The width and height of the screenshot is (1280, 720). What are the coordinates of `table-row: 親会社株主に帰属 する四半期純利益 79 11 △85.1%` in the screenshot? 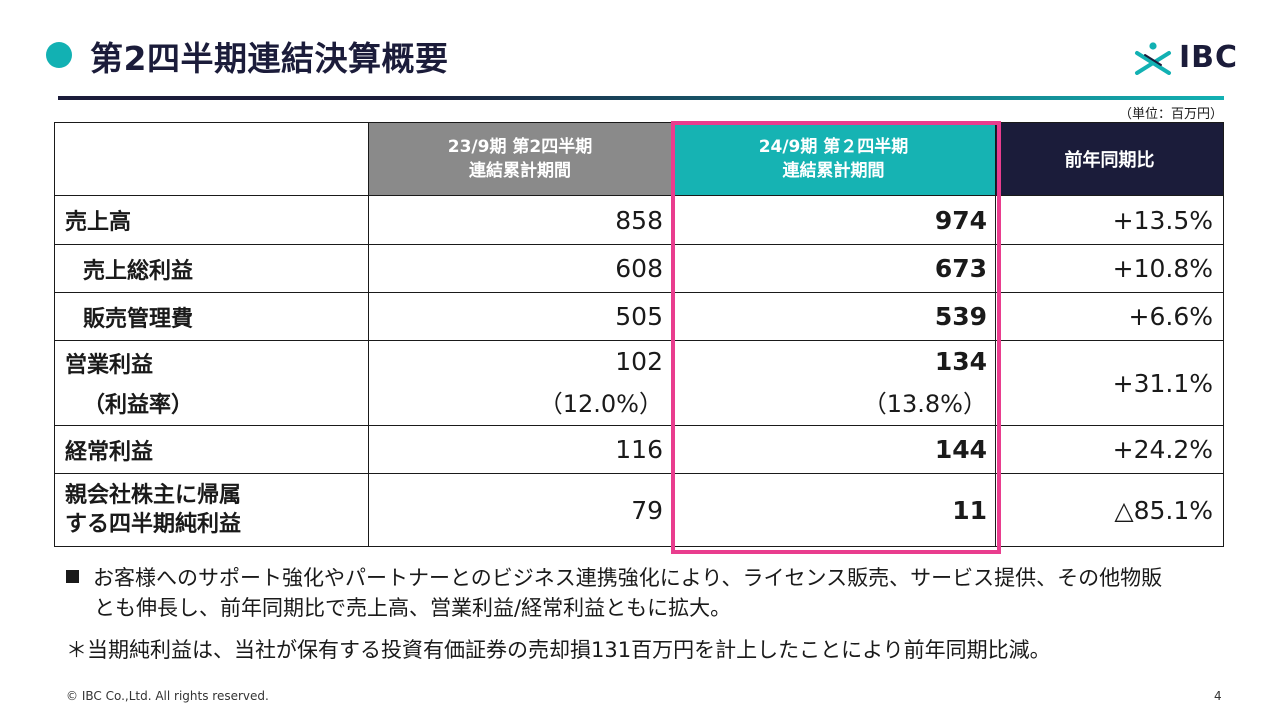 It's located at (639, 510).